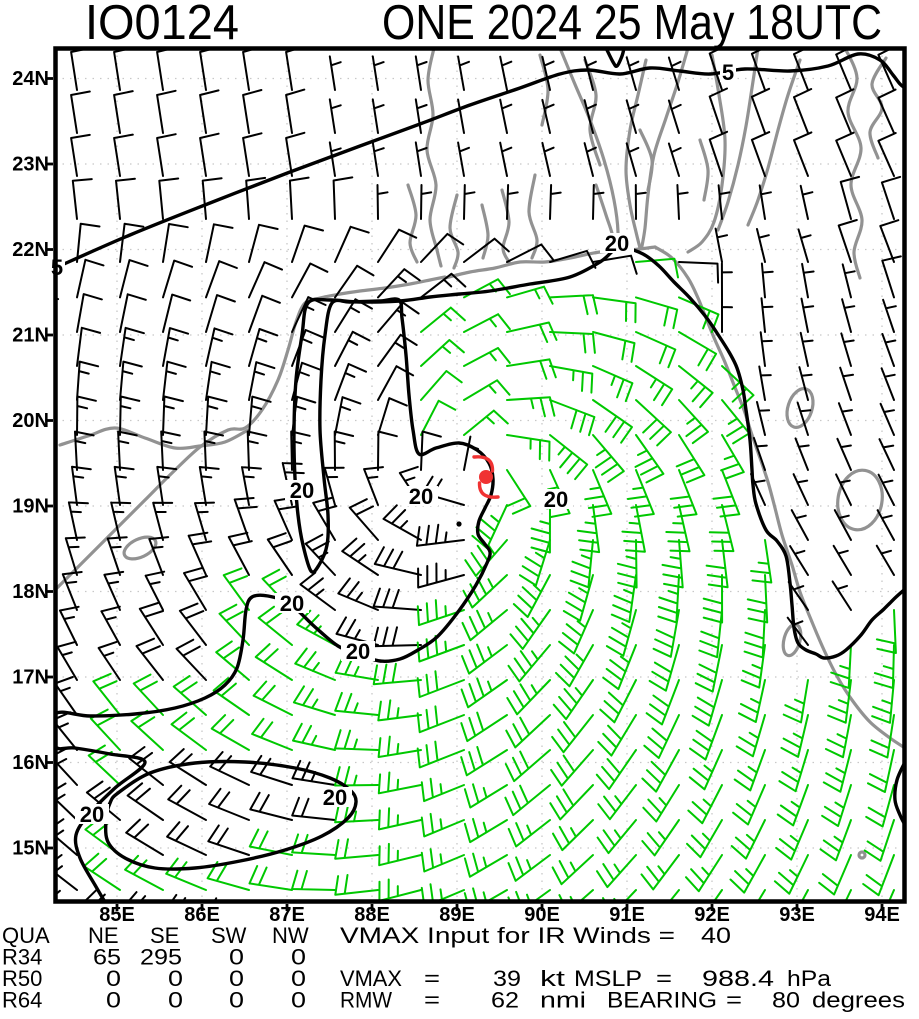 This screenshot has width=919, height=1019. I want to click on svg-text: hPa, so click(809, 978).